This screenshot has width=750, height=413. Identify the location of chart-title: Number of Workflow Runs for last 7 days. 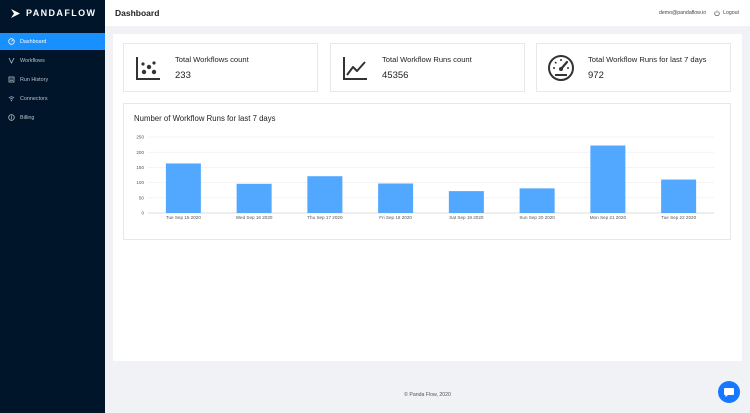
(205, 118).